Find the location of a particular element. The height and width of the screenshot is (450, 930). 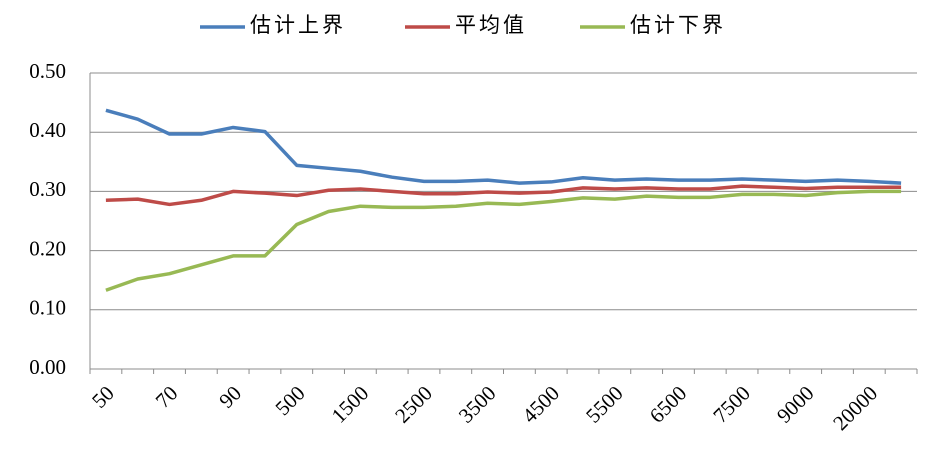

x-tick-label: 9000 is located at coordinates (795, 404).